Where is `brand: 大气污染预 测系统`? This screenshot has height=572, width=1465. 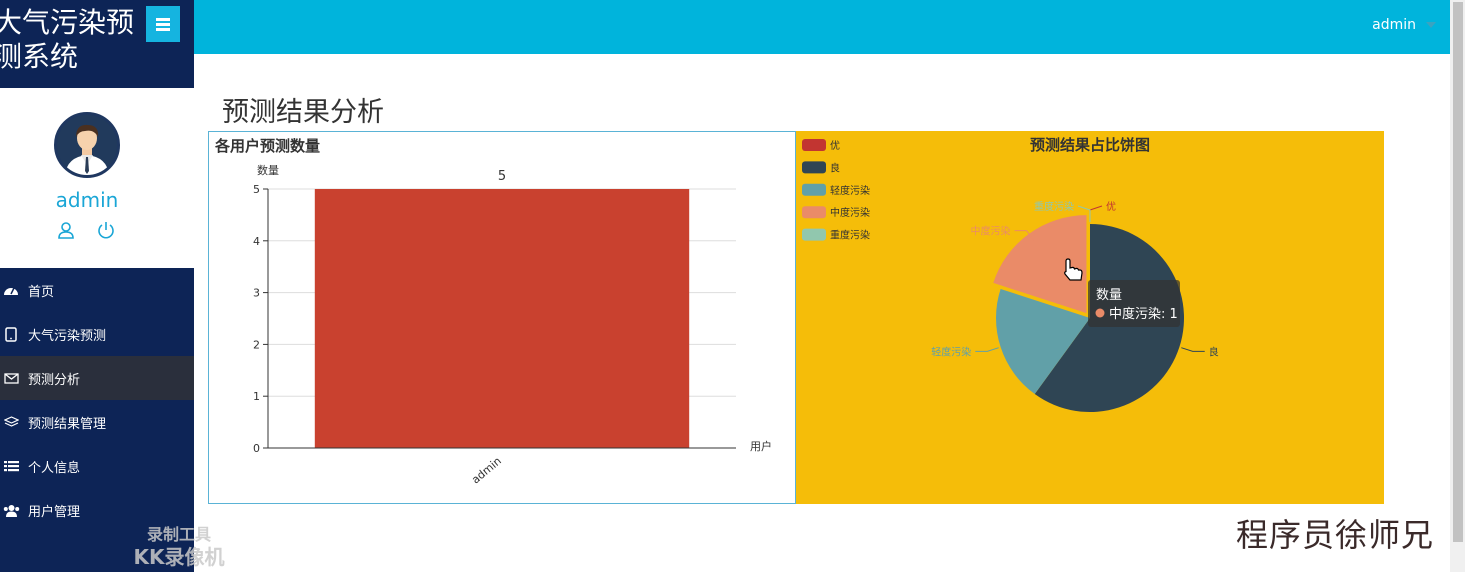
brand: 大气污染预 测系统 is located at coordinates (97, 44).